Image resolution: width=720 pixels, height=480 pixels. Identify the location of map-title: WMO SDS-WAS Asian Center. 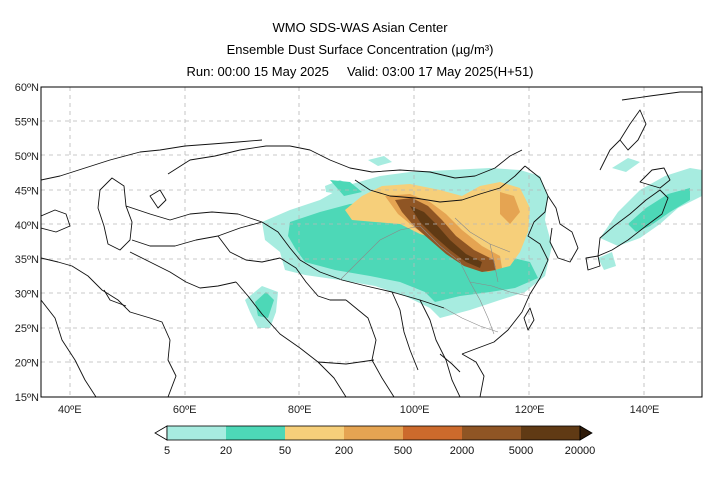
(360, 27).